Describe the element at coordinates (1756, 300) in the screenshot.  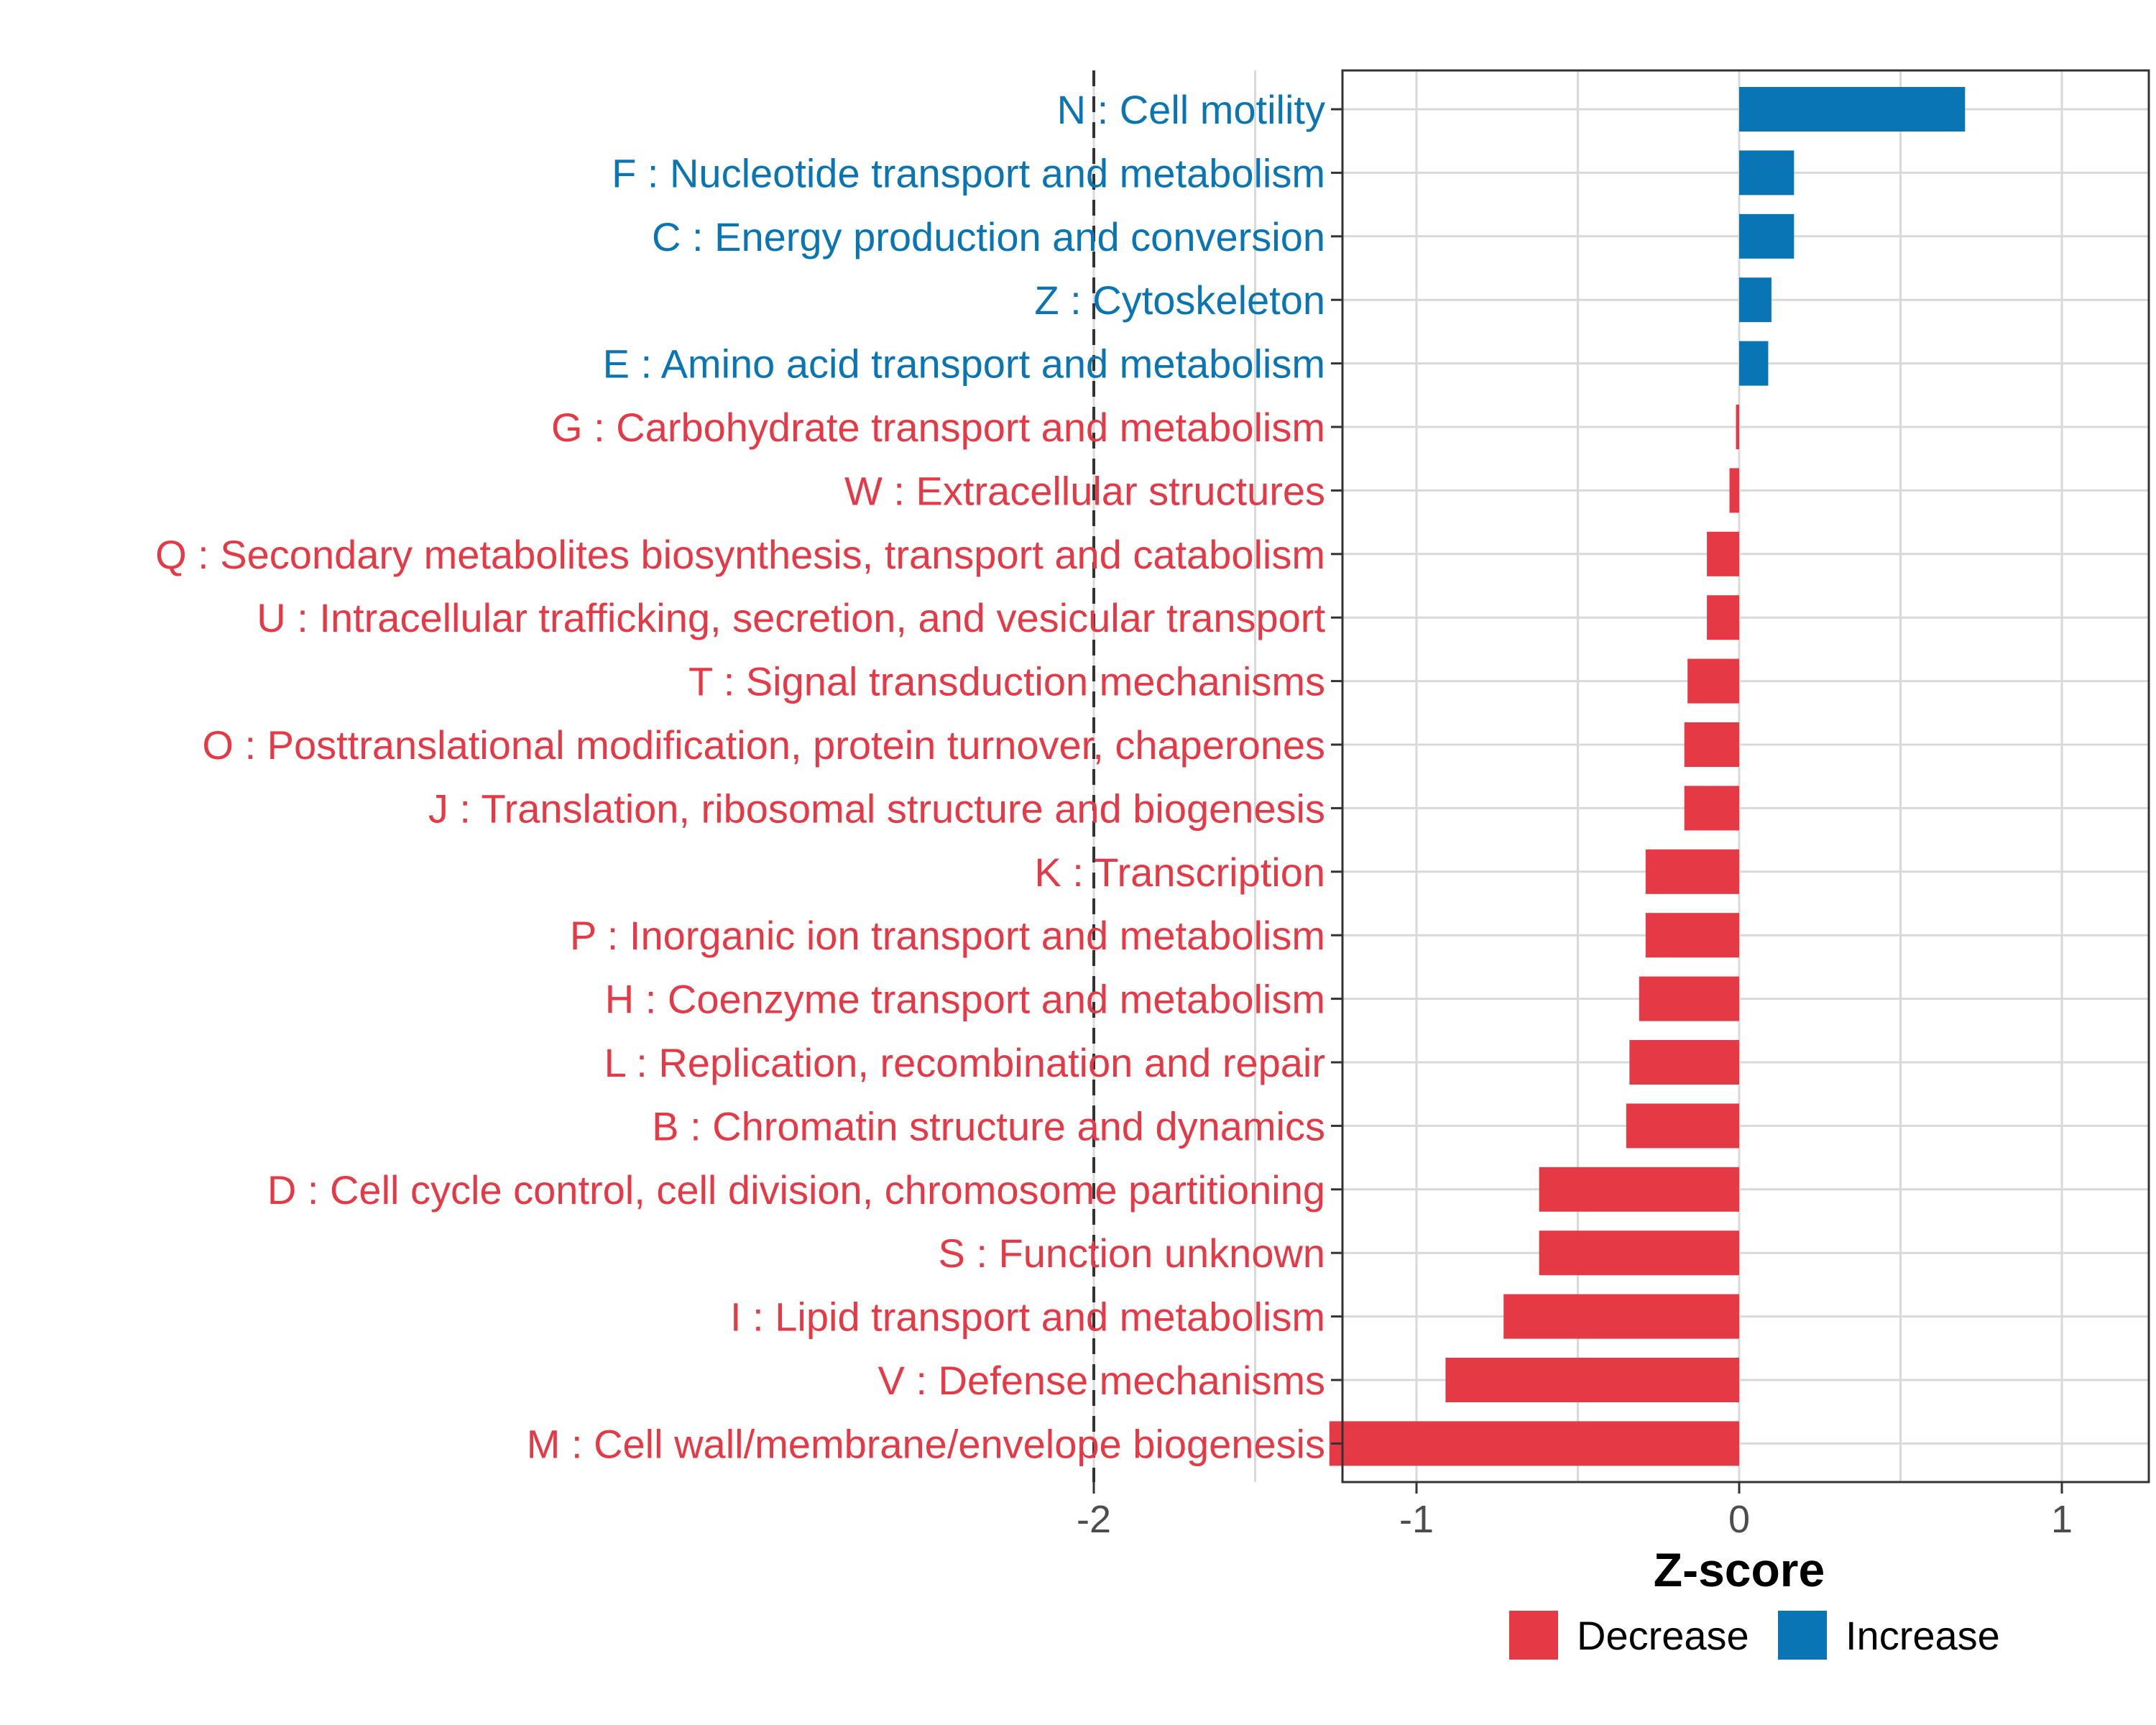
I see `bar-z` at that location.